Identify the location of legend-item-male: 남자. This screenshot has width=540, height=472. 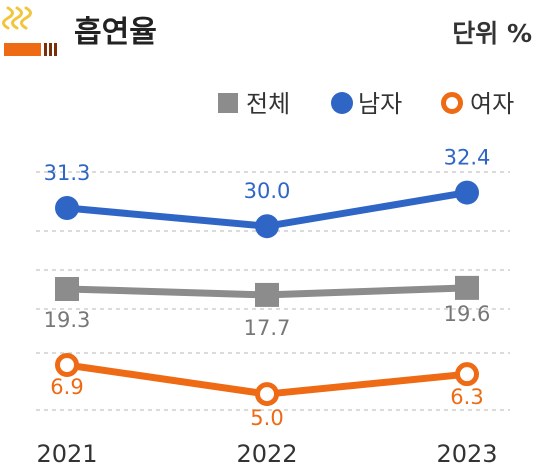
(366, 104).